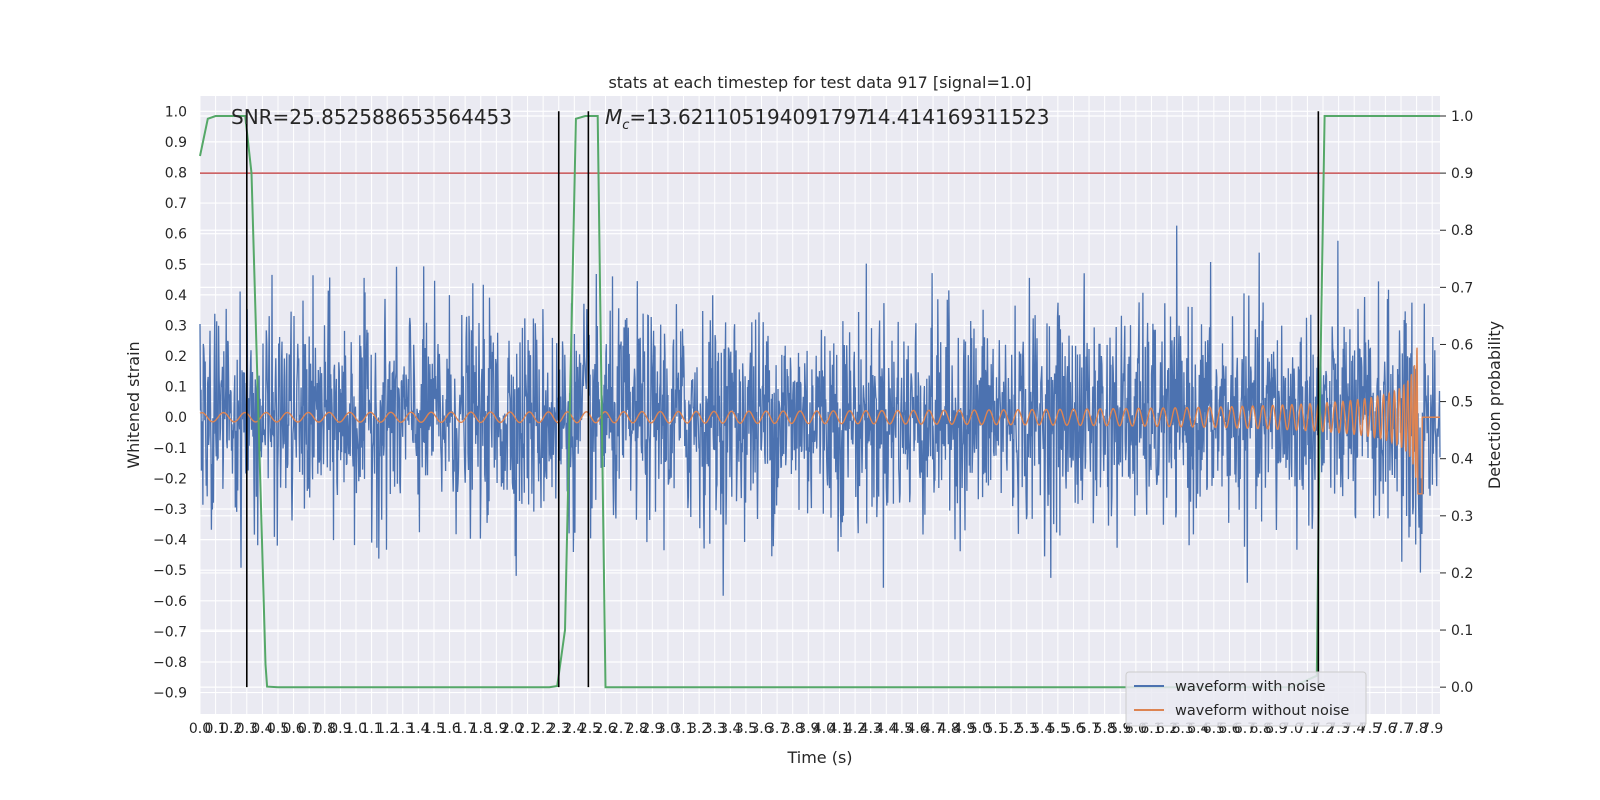 Image resolution: width=1600 pixels, height=800 pixels. I want to click on chirp-mass-subscript: c, so click(625, 125).